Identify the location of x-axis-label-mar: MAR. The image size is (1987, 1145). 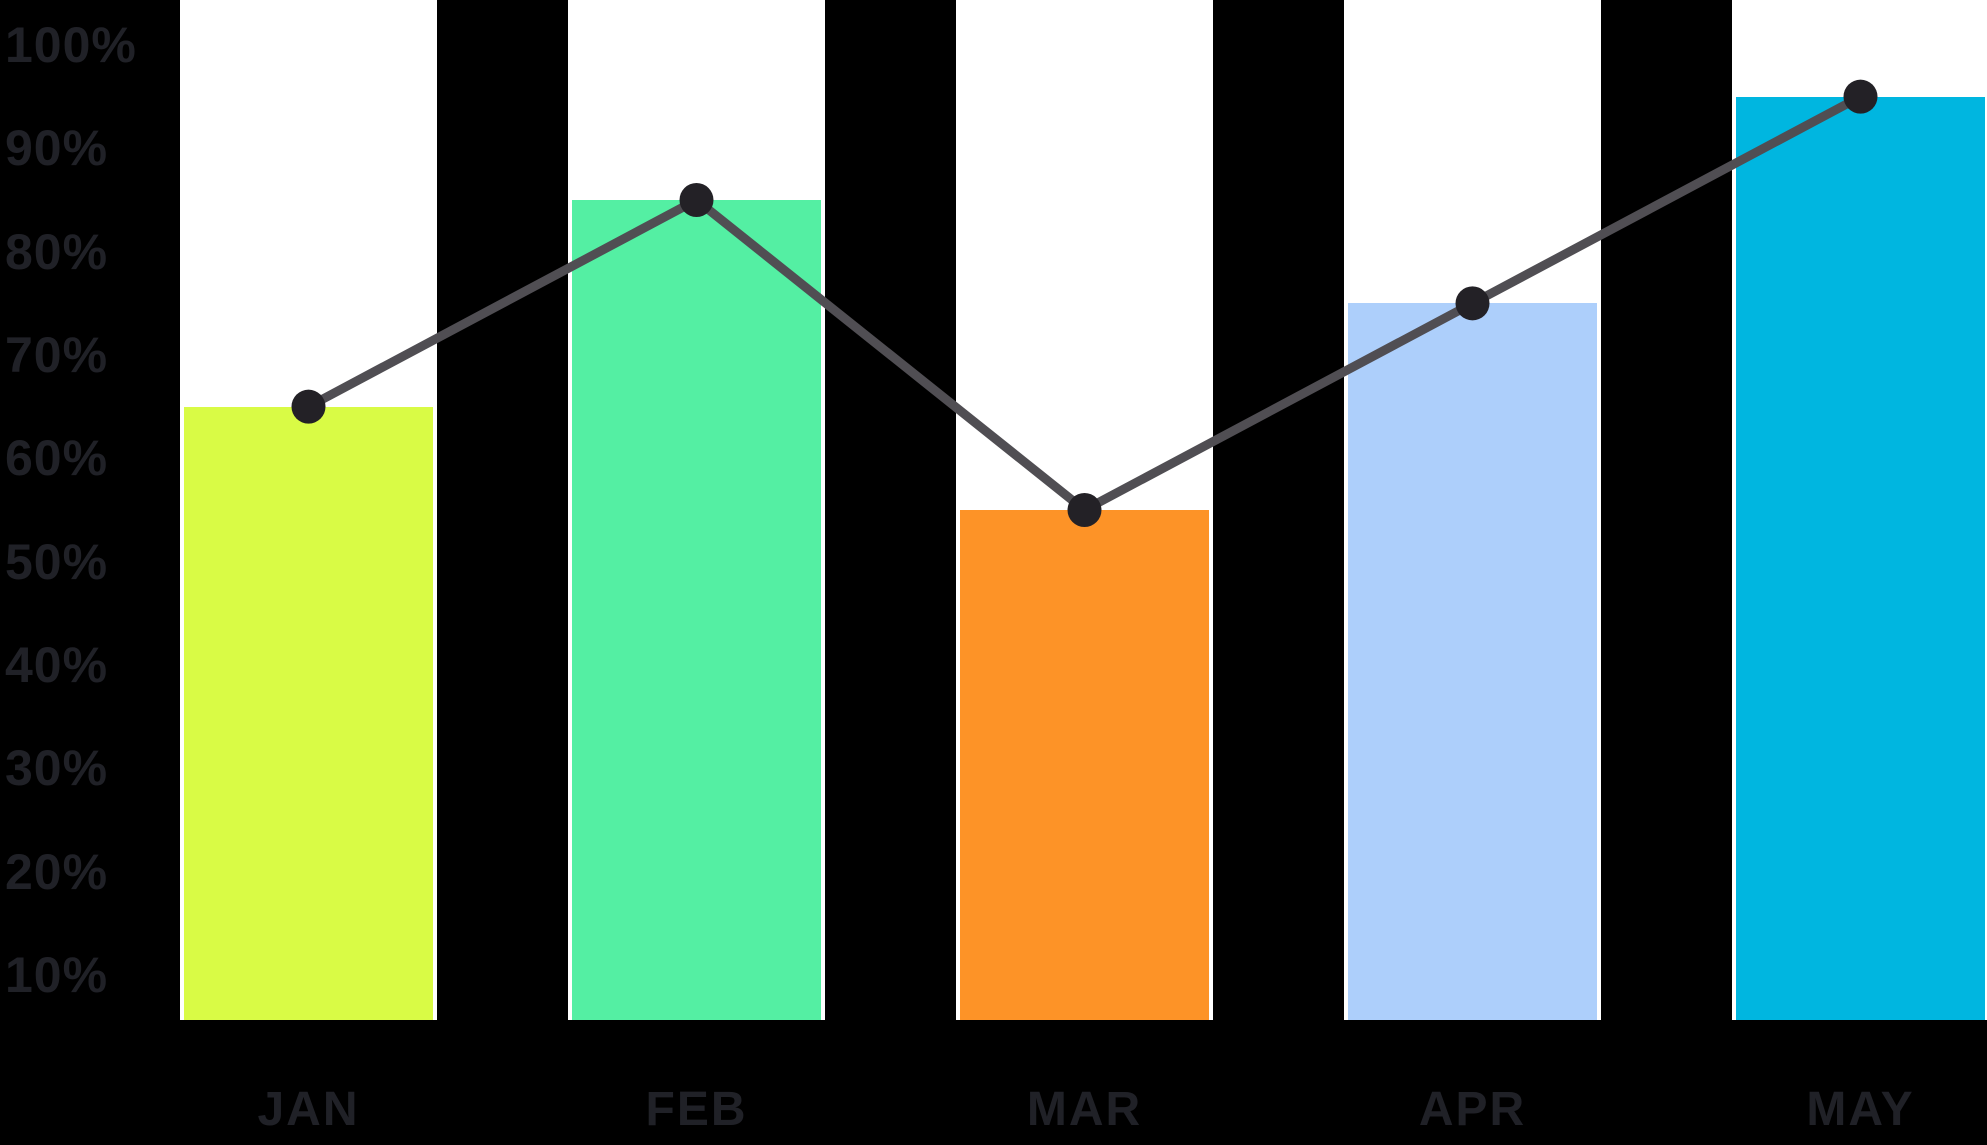
(1084, 1109).